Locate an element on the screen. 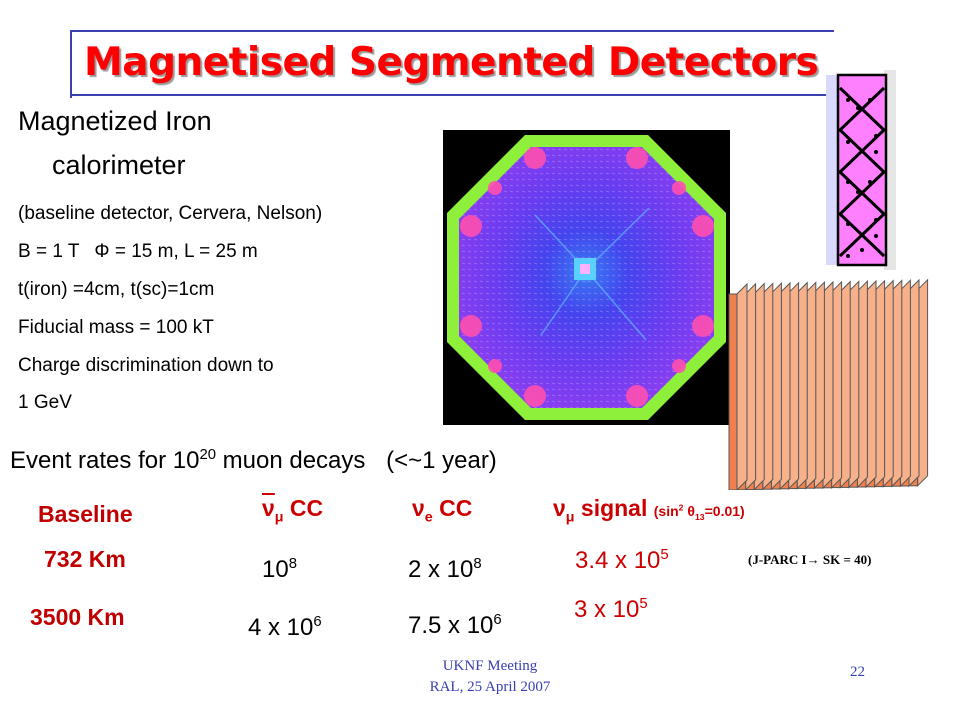 The width and height of the screenshot is (960, 720). numubar-cc-header: νμ CC is located at coordinates (292, 510).